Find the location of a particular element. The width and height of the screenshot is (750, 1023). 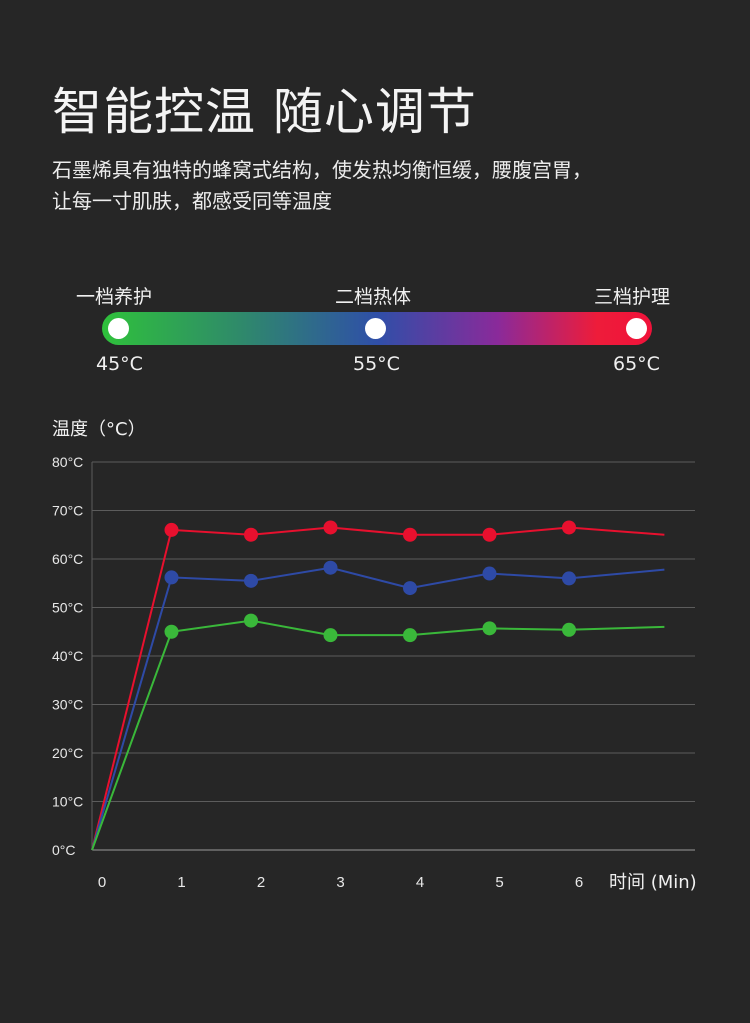

level-1-knob is located at coordinates (118, 328).